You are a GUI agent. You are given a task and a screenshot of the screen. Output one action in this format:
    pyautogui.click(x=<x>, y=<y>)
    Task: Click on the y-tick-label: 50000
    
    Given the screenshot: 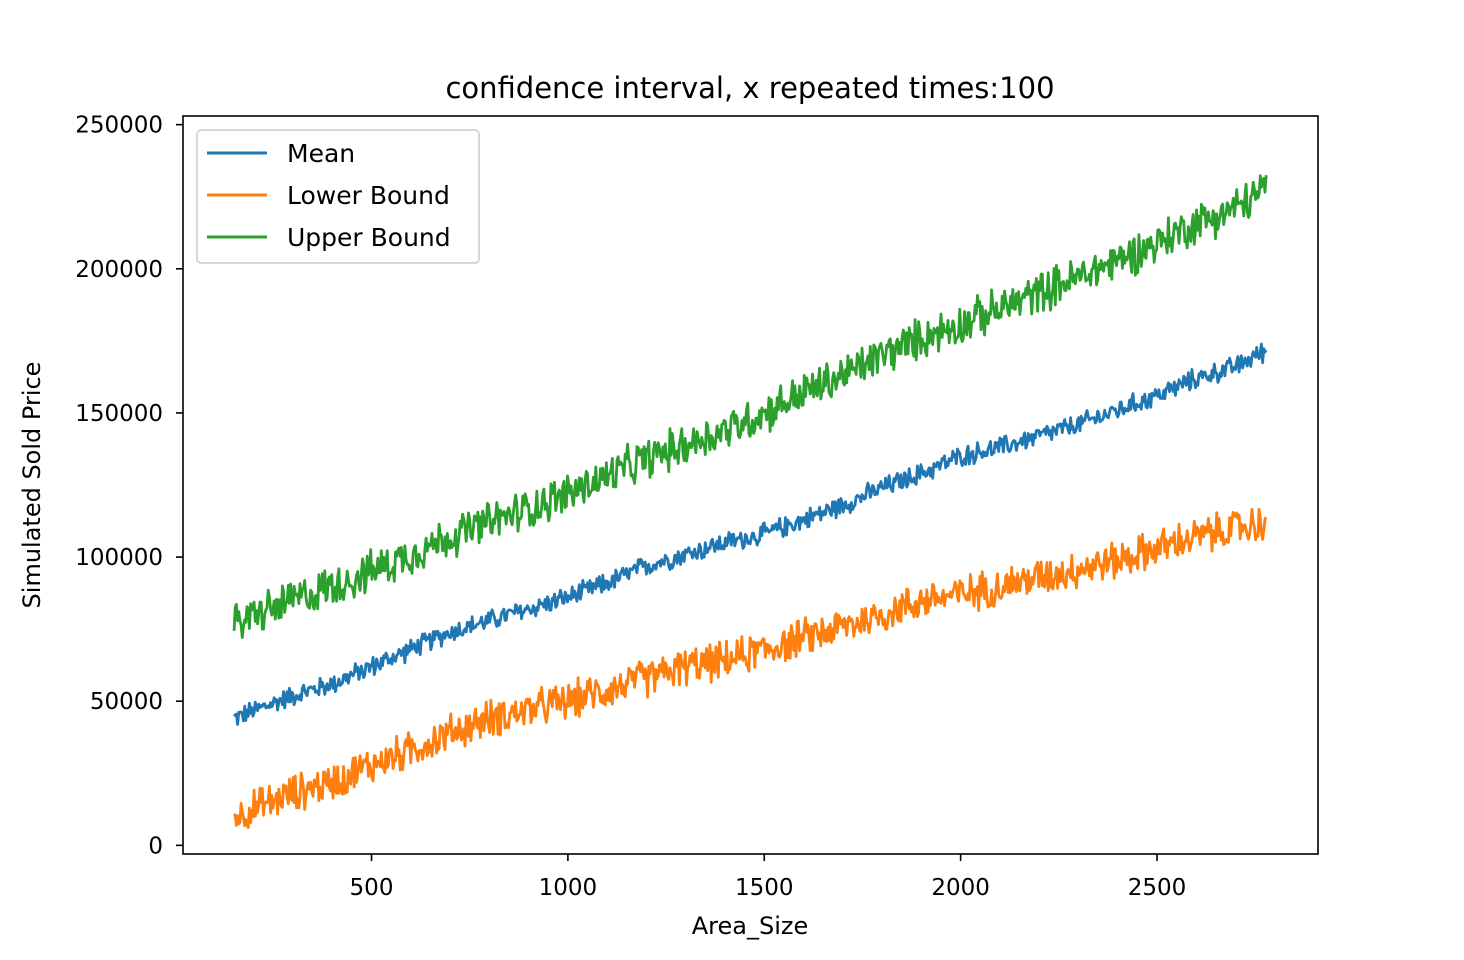 What is the action you would take?
    pyautogui.click(x=126, y=702)
    